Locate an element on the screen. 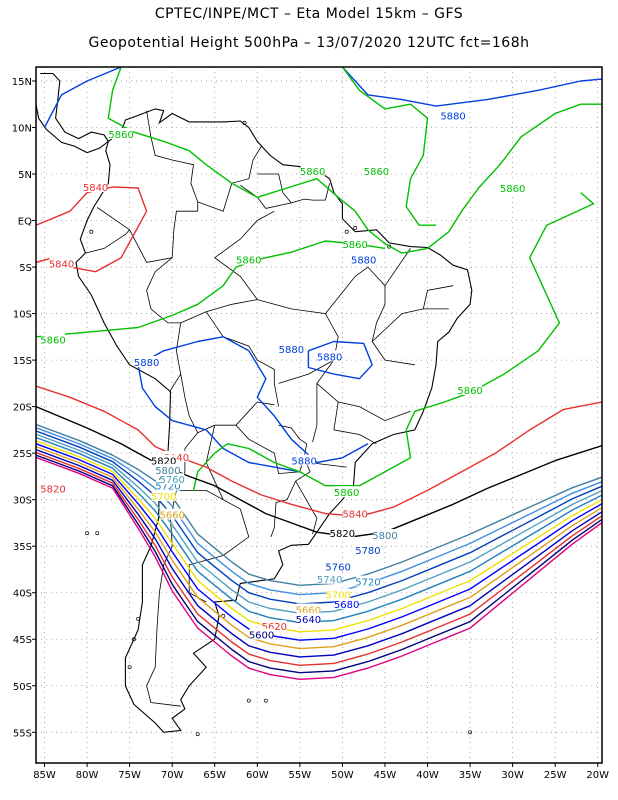 The image size is (618, 800). lon-tick-label: 55W is located at coordinates (300, 775).